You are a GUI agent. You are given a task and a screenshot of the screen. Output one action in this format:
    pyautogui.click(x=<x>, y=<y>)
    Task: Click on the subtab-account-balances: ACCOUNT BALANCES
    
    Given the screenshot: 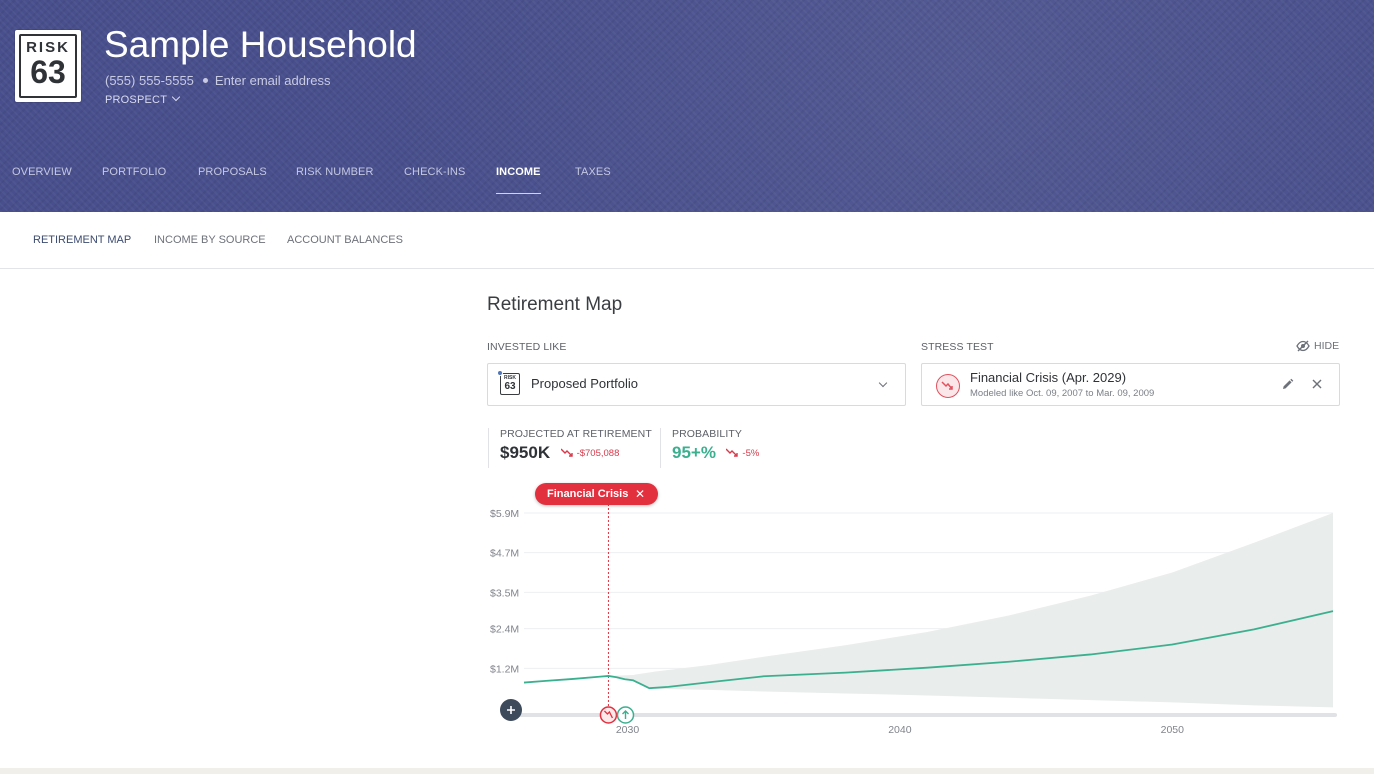 What is the action you would take?
    pyautogui.click(x=345, y=240)
    